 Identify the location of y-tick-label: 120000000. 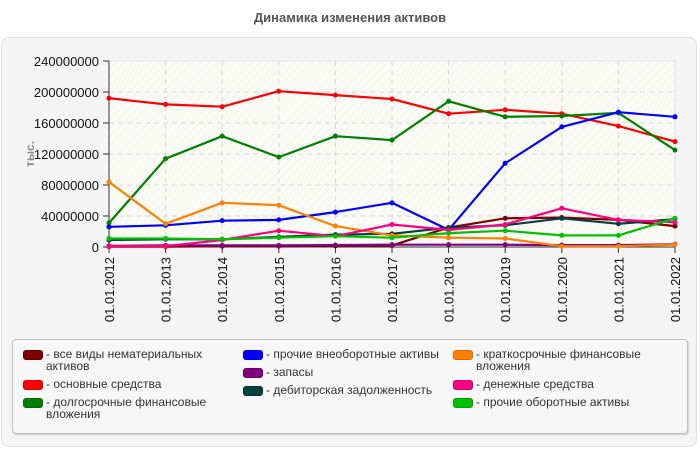
(66, 154).